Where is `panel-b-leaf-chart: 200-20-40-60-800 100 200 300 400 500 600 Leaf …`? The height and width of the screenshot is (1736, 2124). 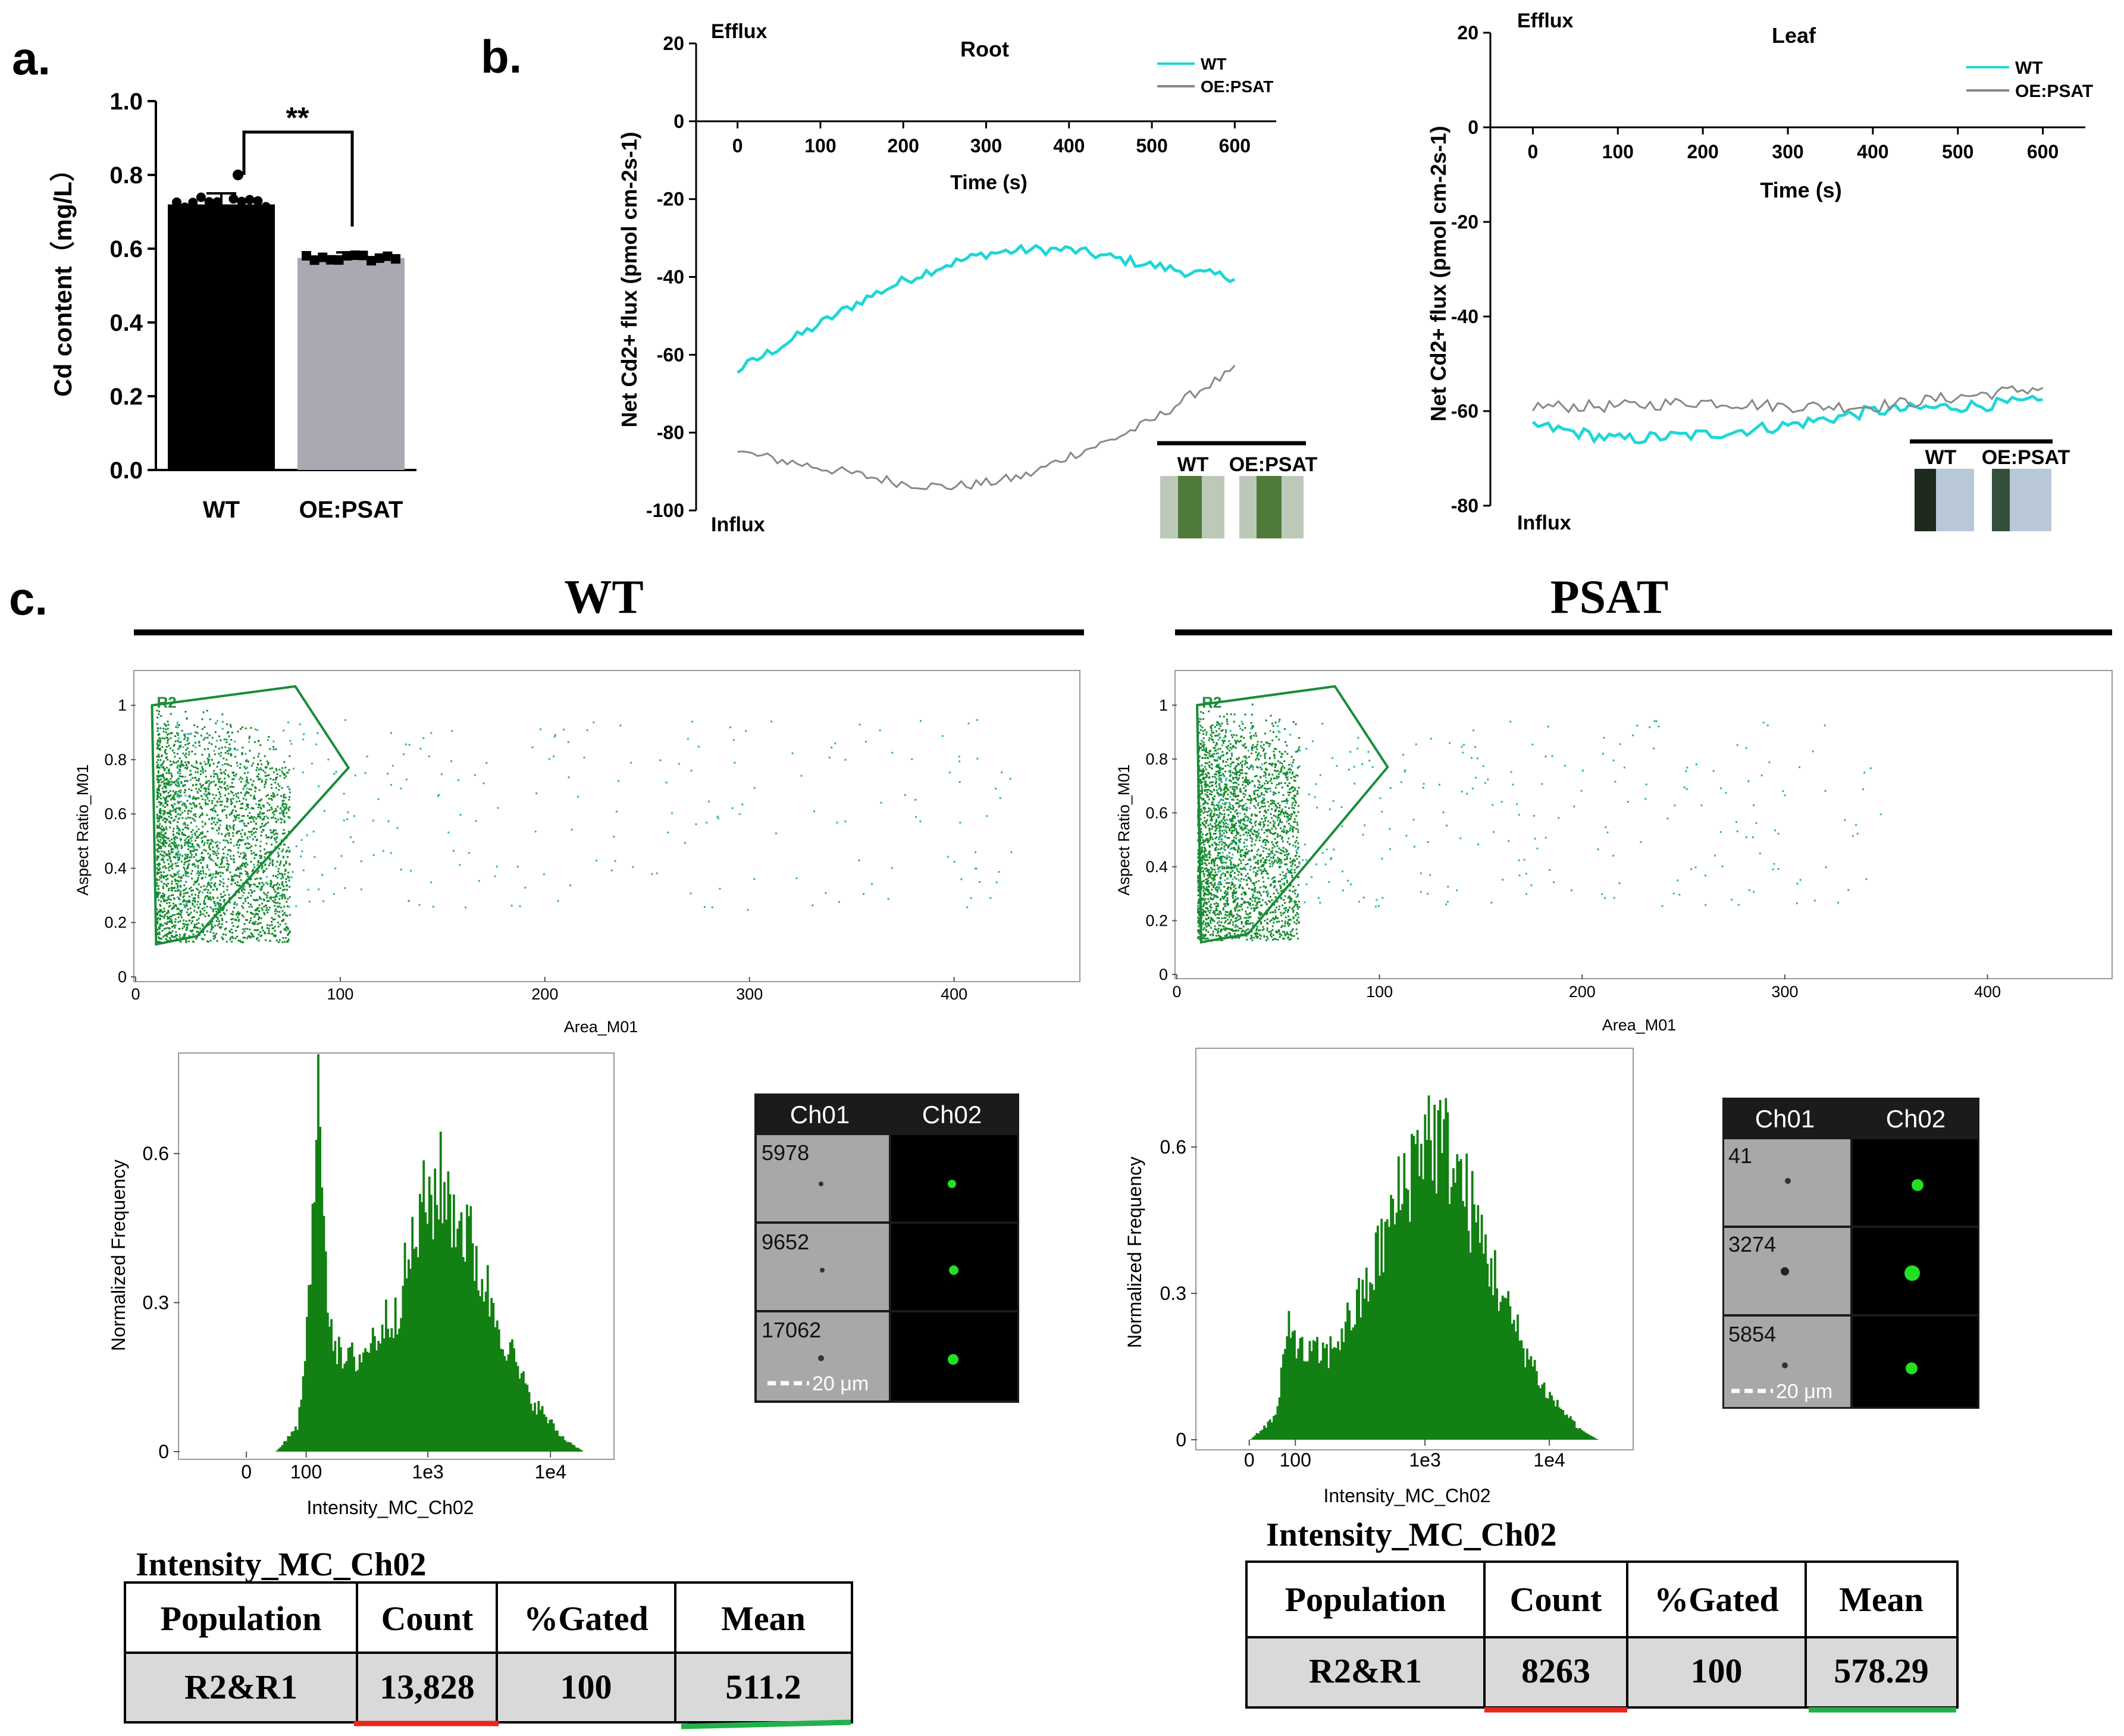
panel-b-leaf-chart: 200-20-40-60-800 100 200 300 400 500 600 Leaf … is located at coordinates (1760, 272).